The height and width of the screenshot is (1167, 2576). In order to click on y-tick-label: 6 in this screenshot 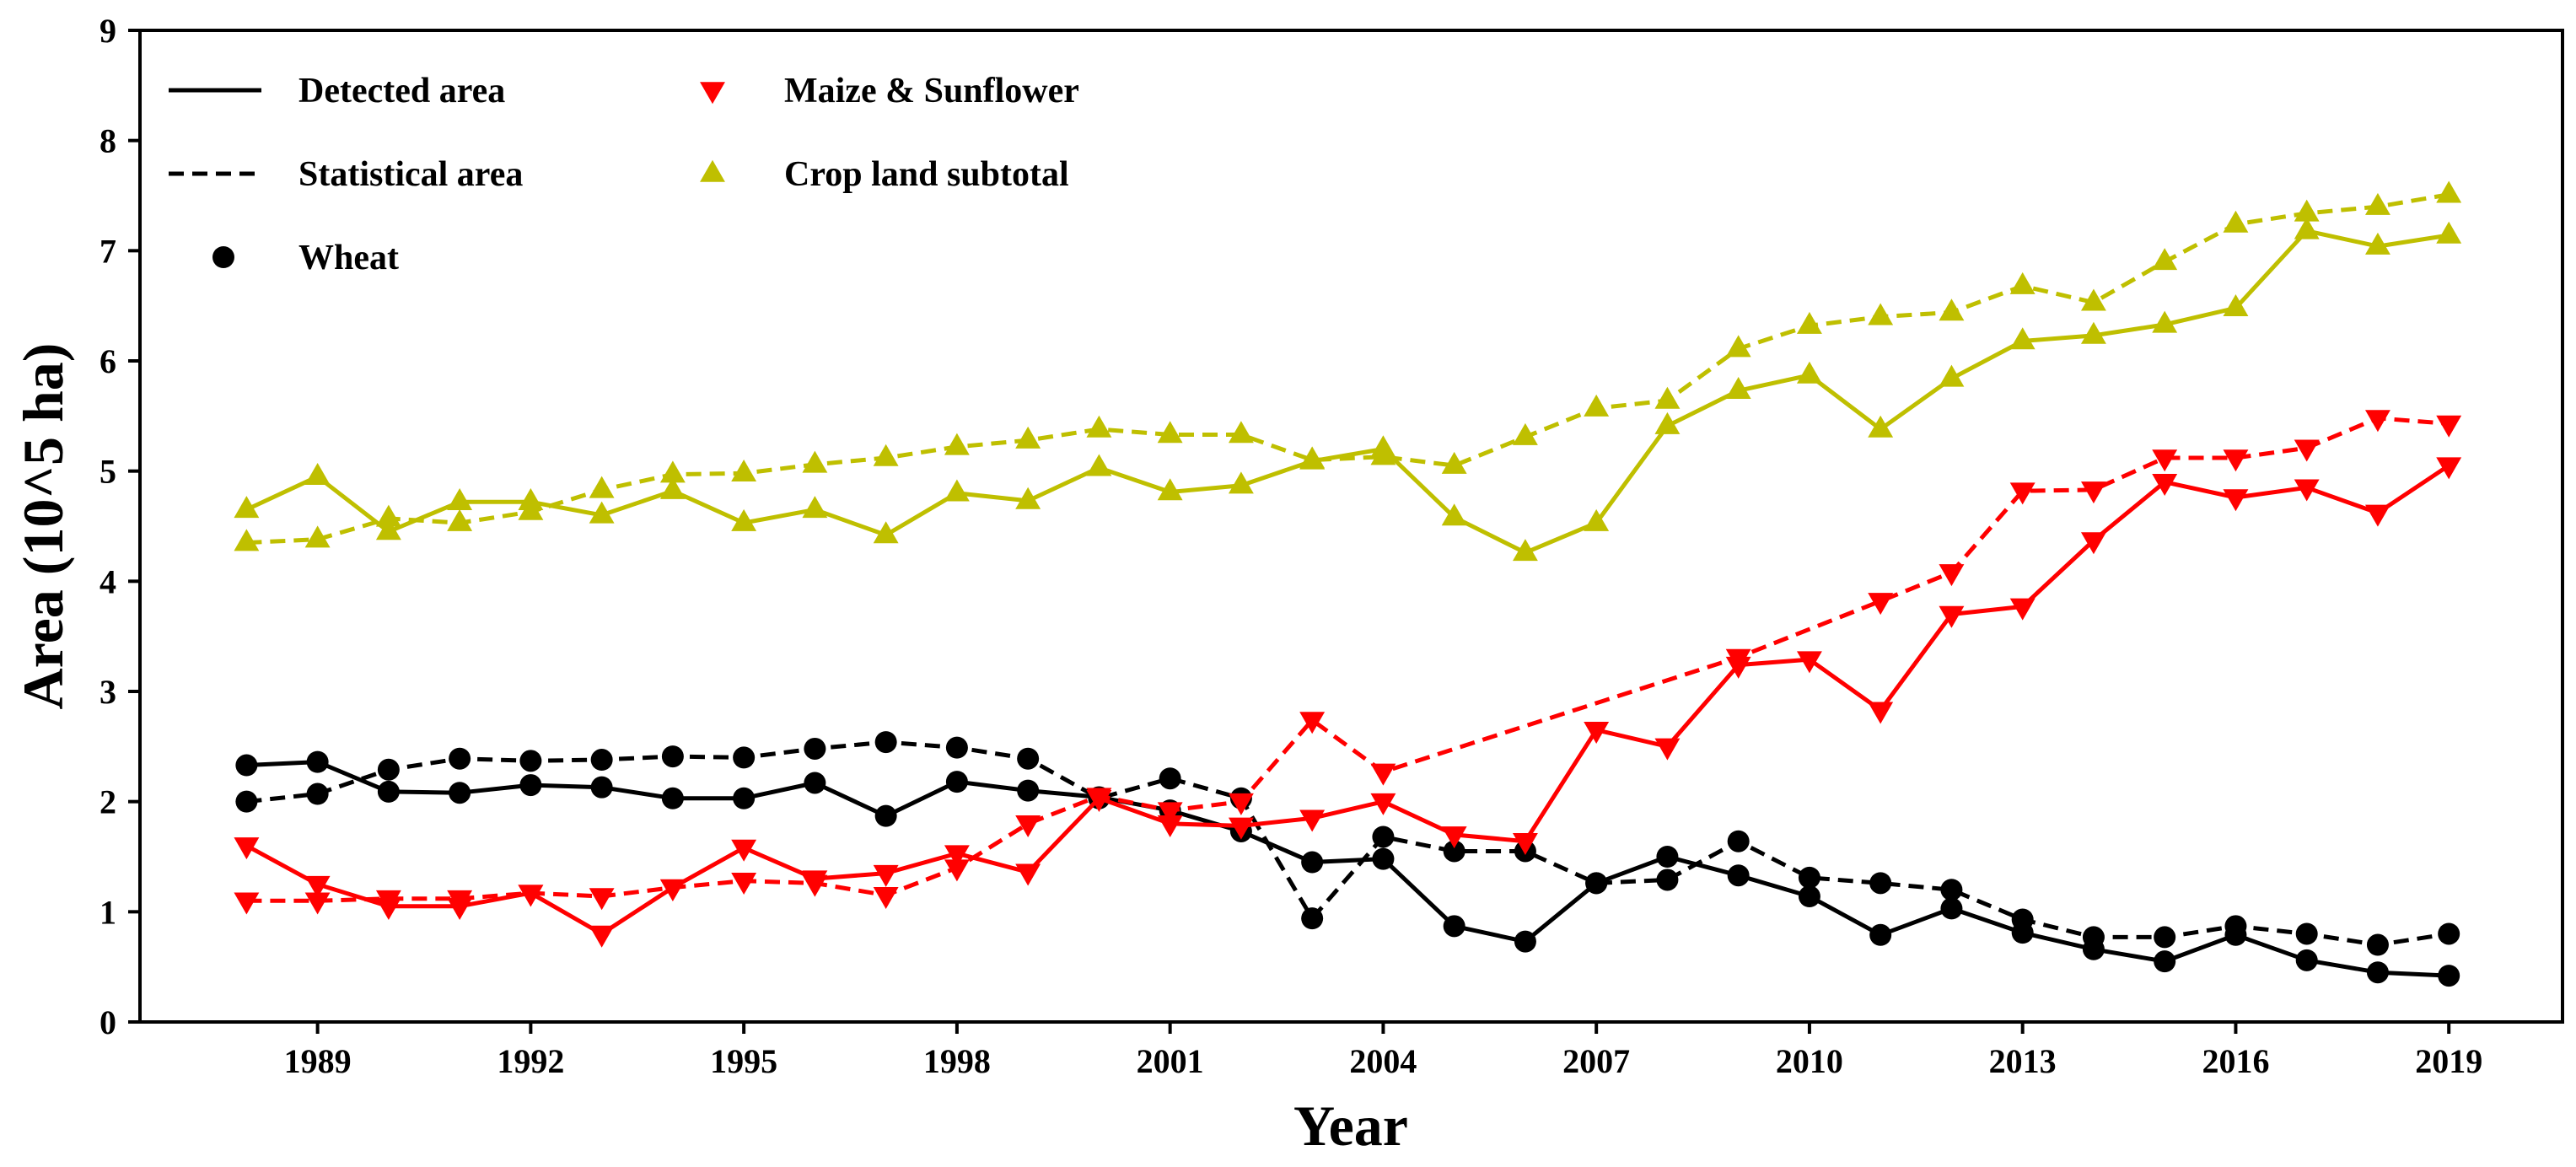, I will do `click(107, 361)`.